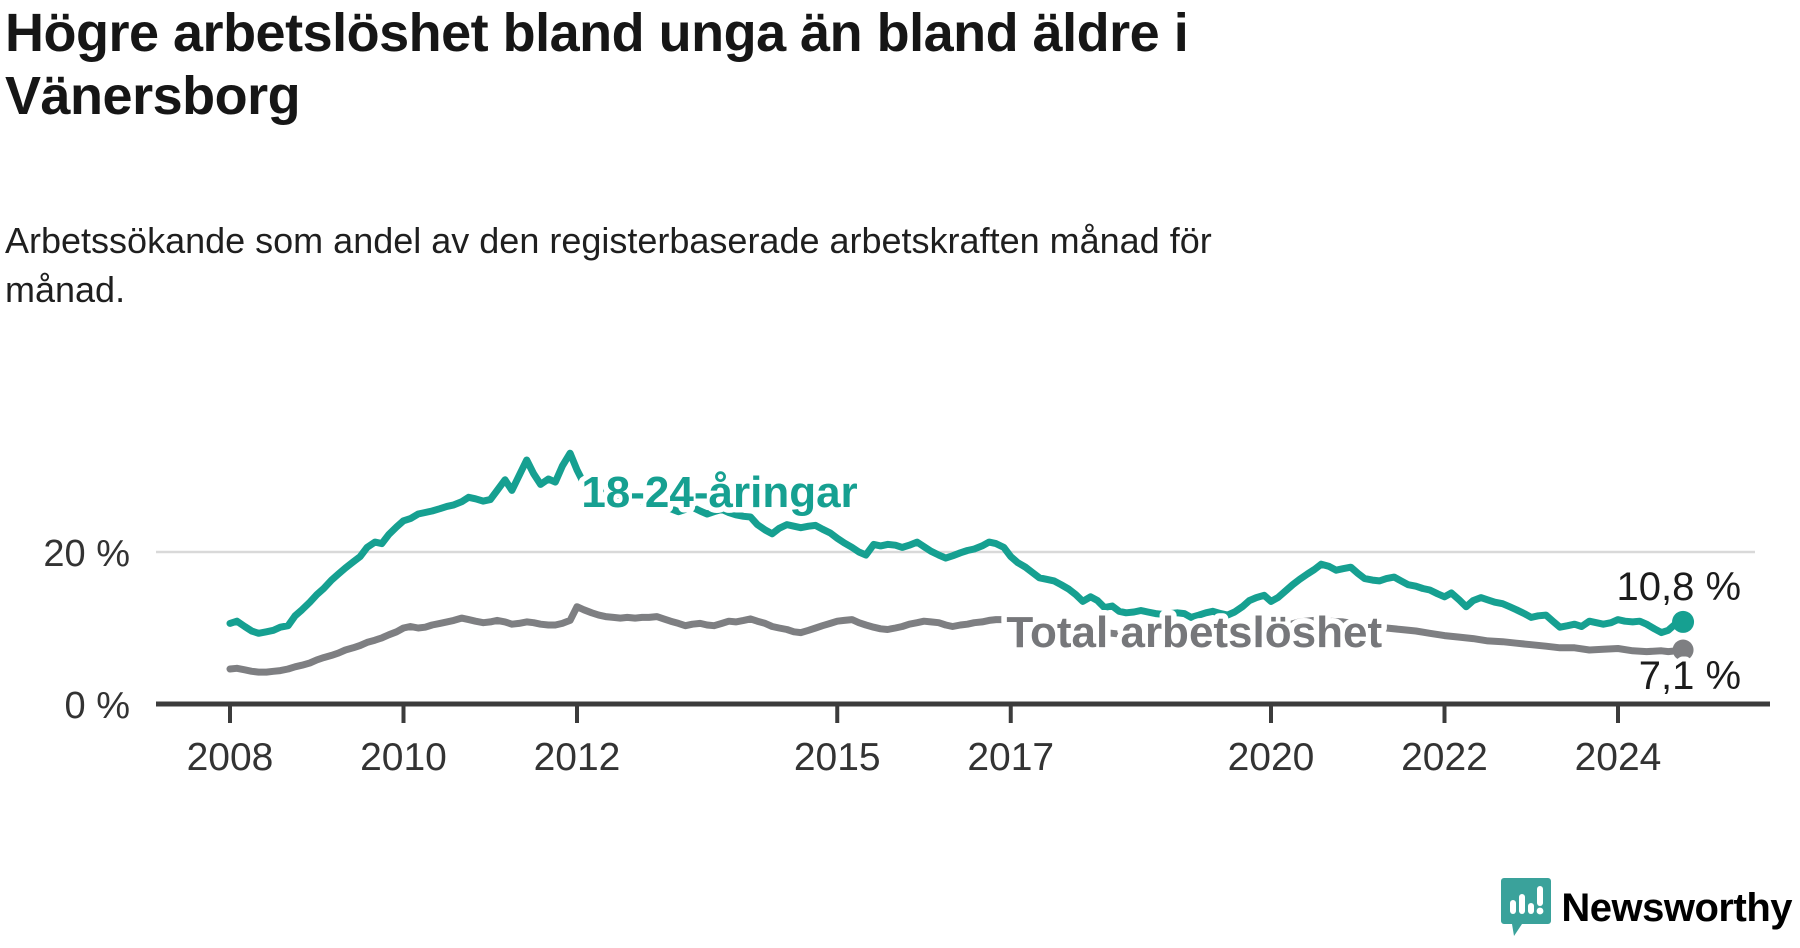 The height and width of the screenshot is (948, 1800). Describe the element at coordinates (1271, 757) in the screenshot. I see `x-tick-label-2020: 2020` at that location.